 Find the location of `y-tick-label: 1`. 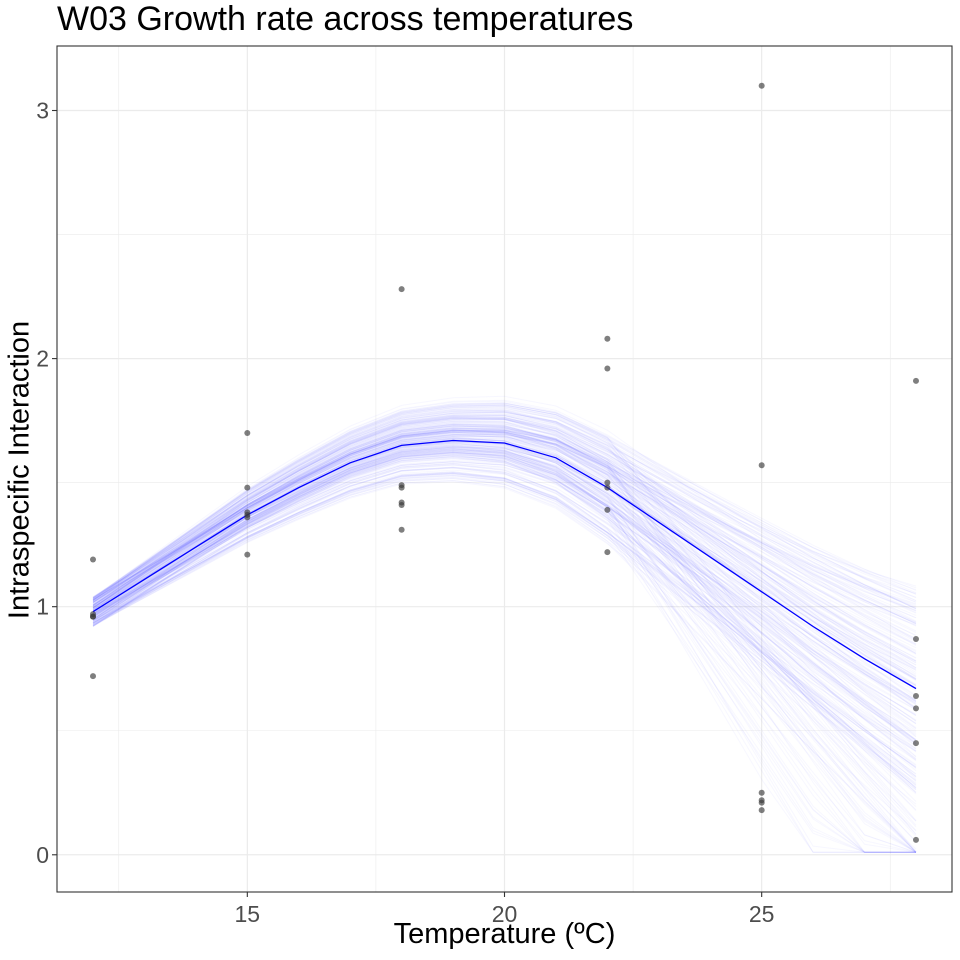

y-tick-label: 1 is located at coordinates (42, 607).